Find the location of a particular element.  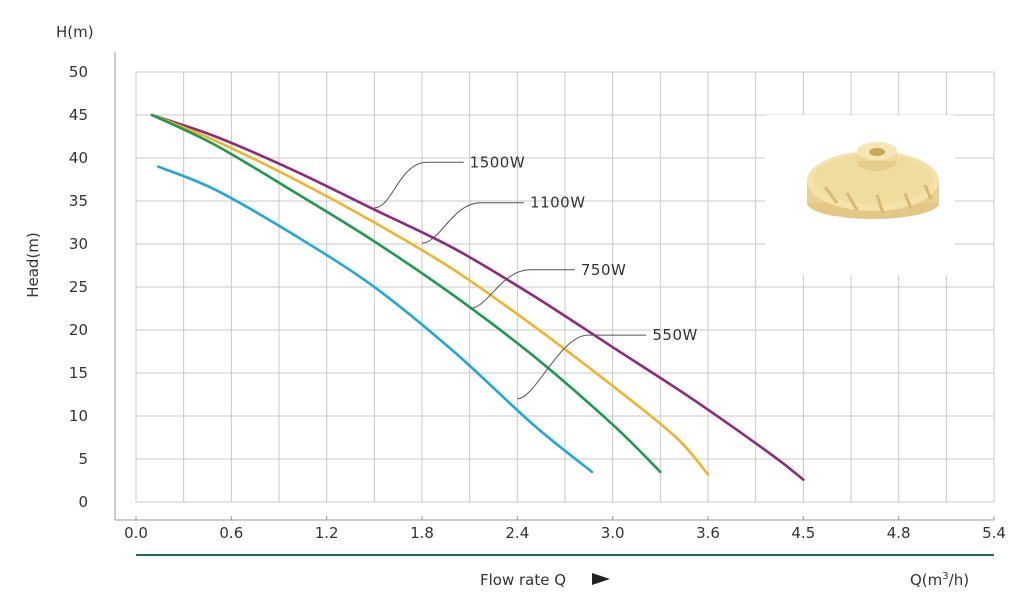

y-tick-label: 50 is located at coordinates (78, 72).